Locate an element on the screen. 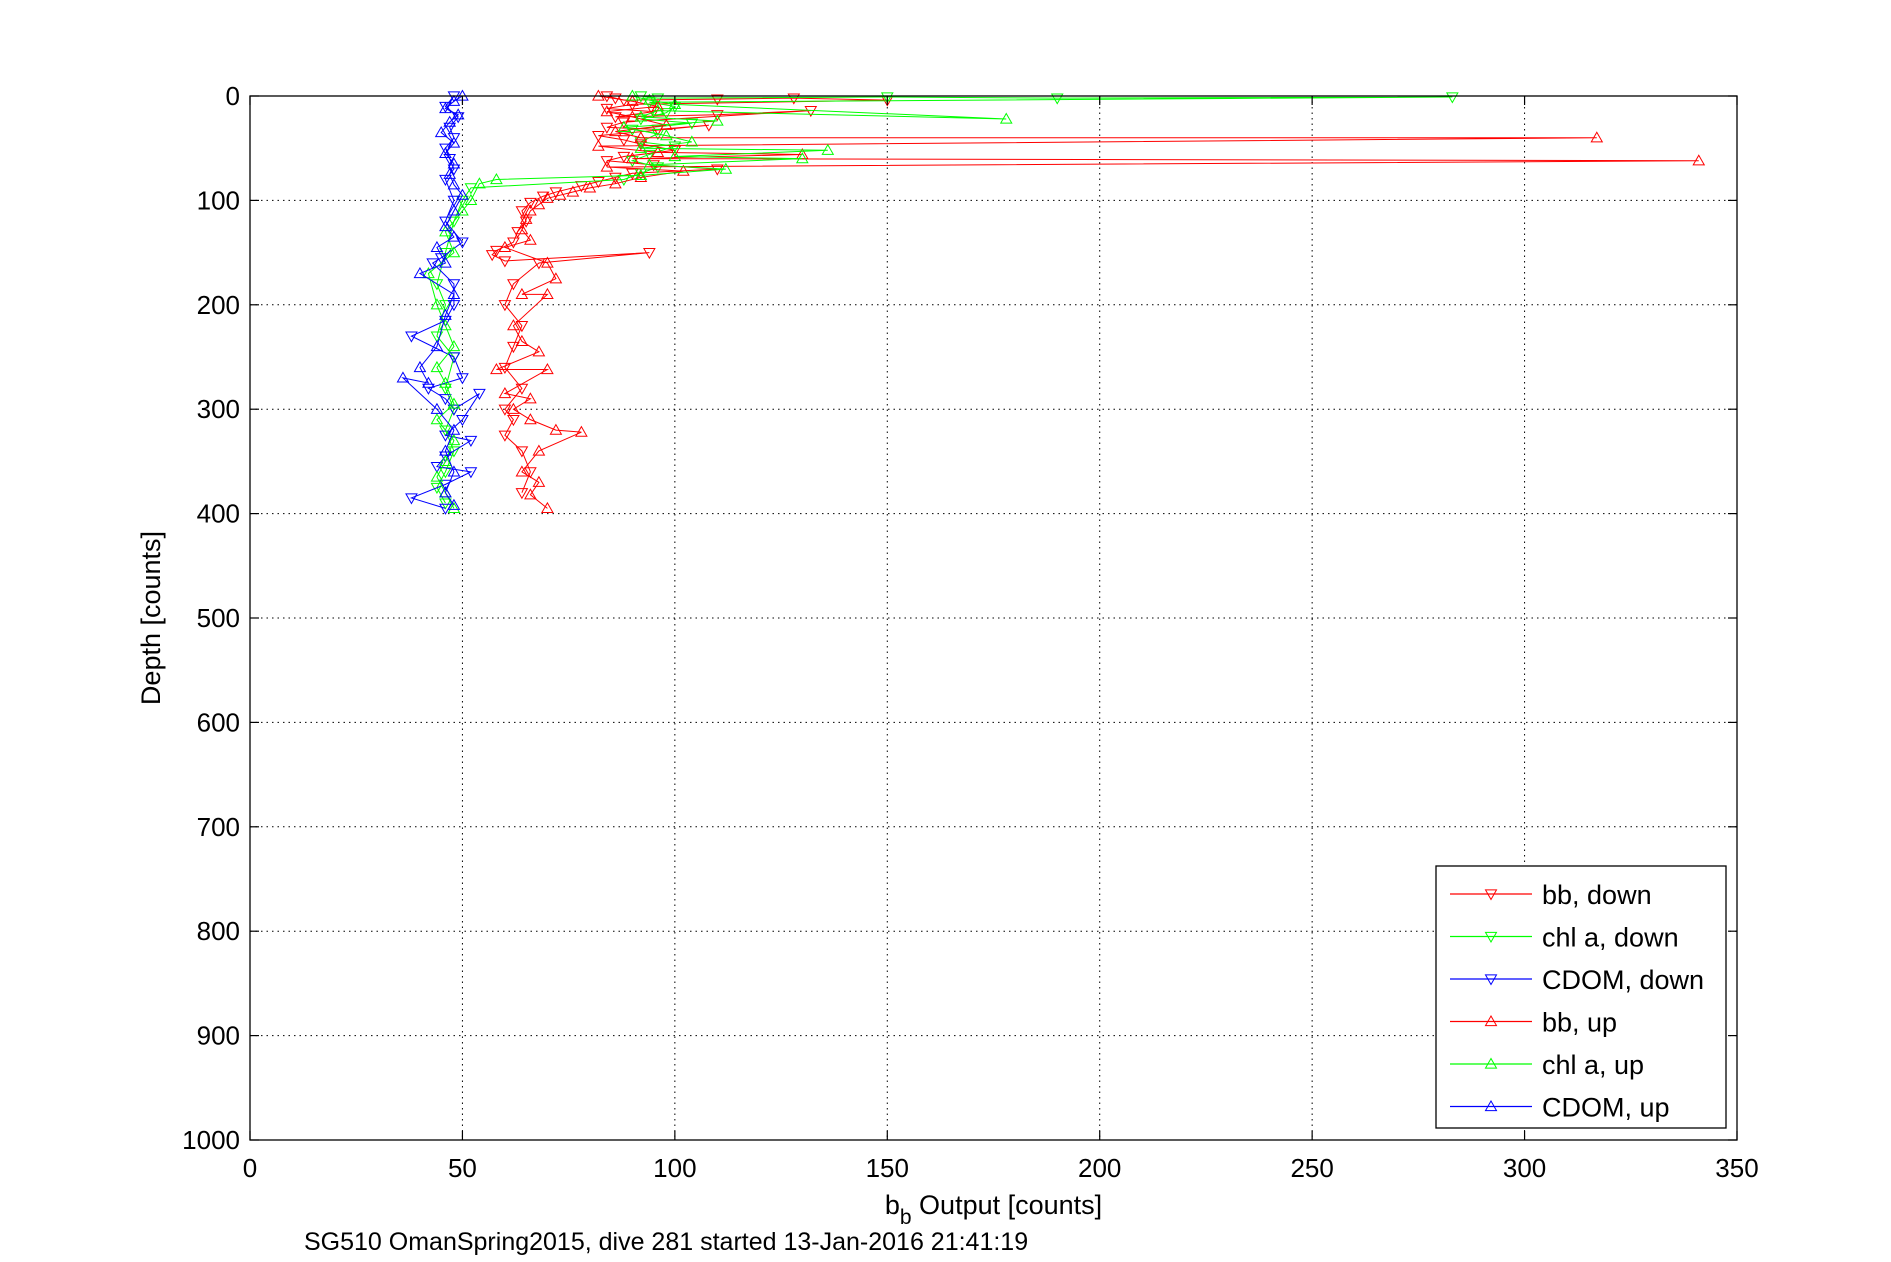 The width and height of the screenshot is (1891, 1262). series-line is located at coordinates (717, 302).